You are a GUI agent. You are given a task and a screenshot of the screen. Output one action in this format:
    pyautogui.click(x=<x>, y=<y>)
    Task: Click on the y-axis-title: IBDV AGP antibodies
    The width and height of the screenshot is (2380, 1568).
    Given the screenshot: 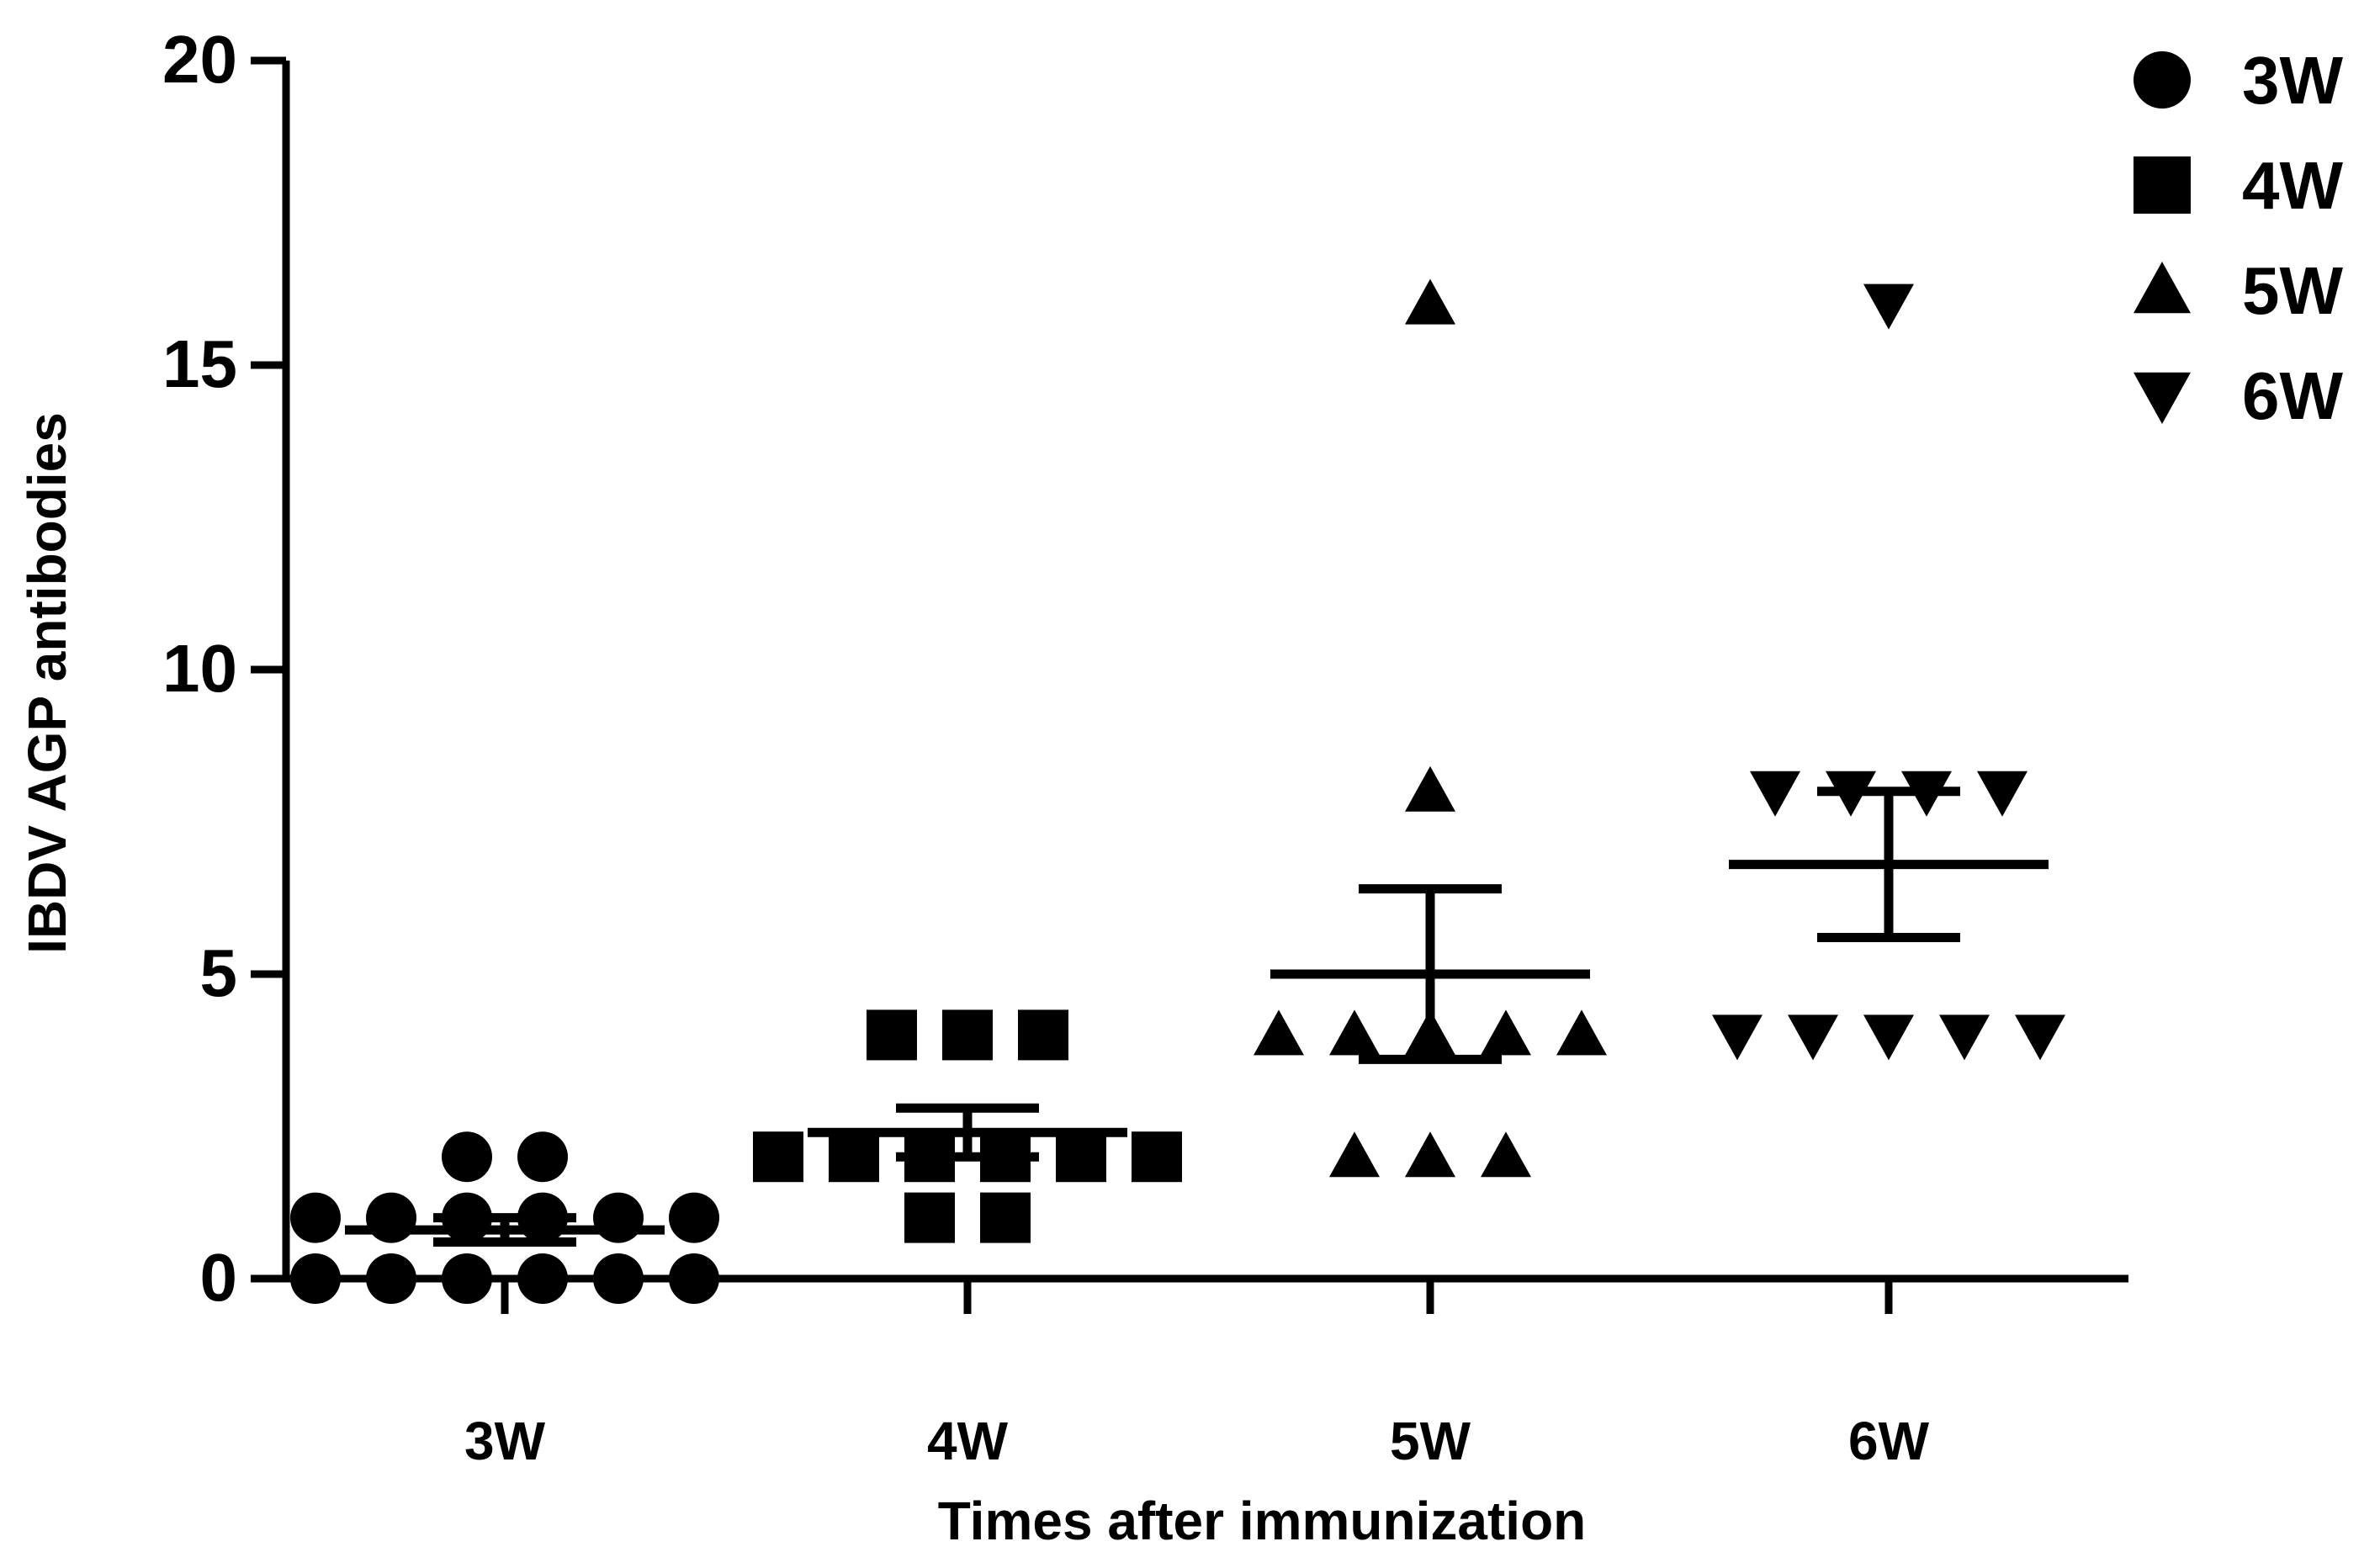 What is the action you would take?
    pyautogui.click(x=47, y=683)
    